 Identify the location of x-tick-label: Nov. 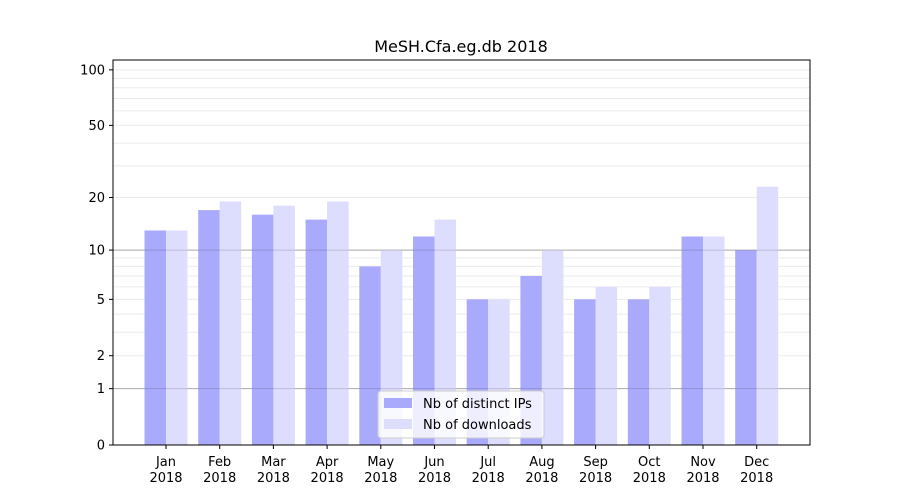
(703, 462).